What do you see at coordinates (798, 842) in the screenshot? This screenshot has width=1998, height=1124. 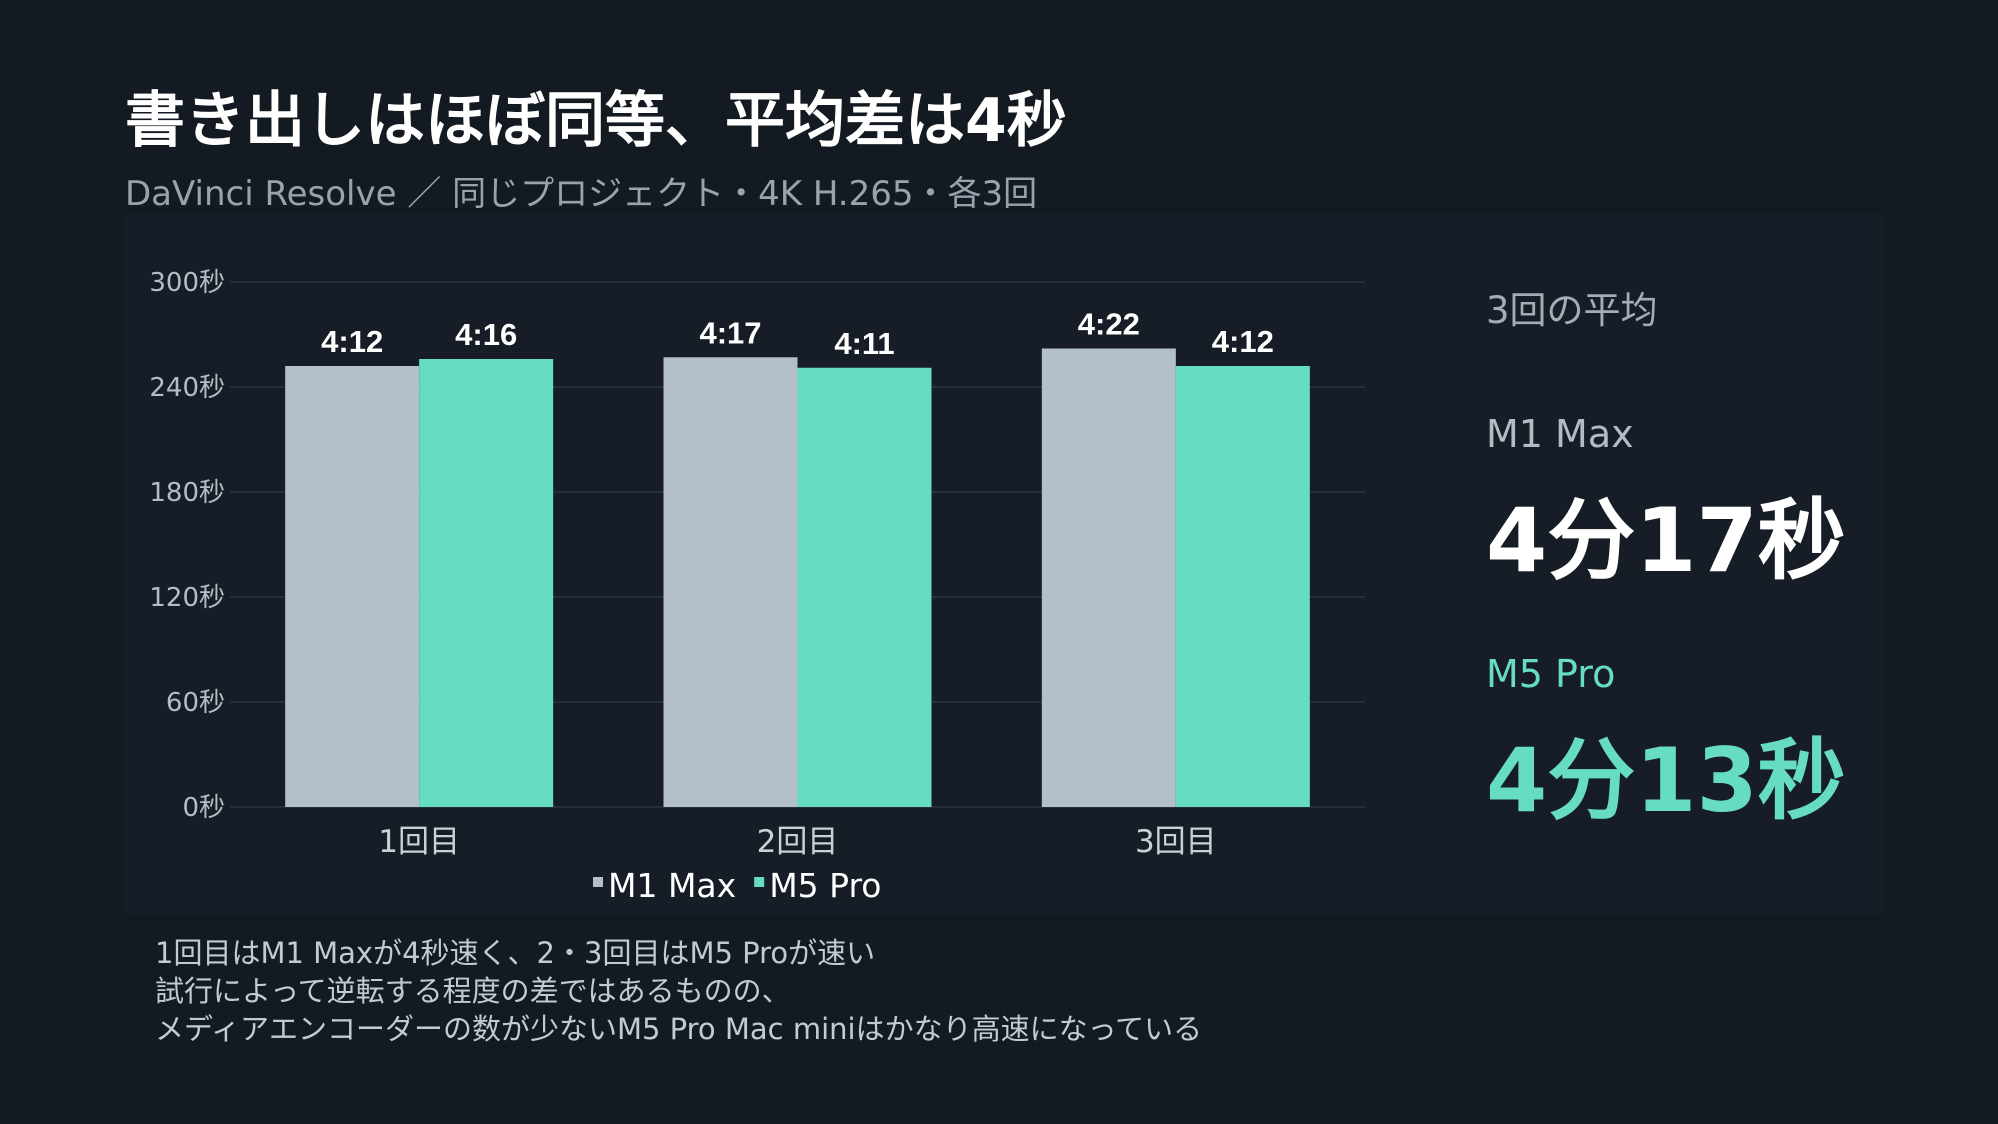 I see `x-category-label: 2回目` at bounding box center [798, 842].